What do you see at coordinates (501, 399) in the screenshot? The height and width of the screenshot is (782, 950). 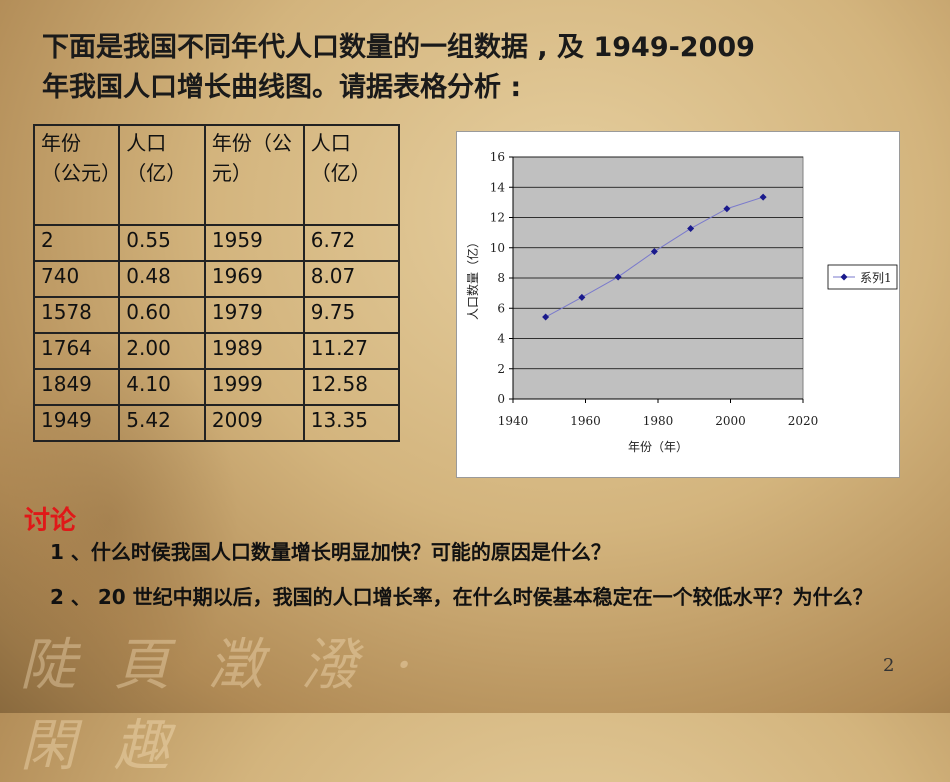 I see `y-tick-label: 0` at bounding box center [501, 399].